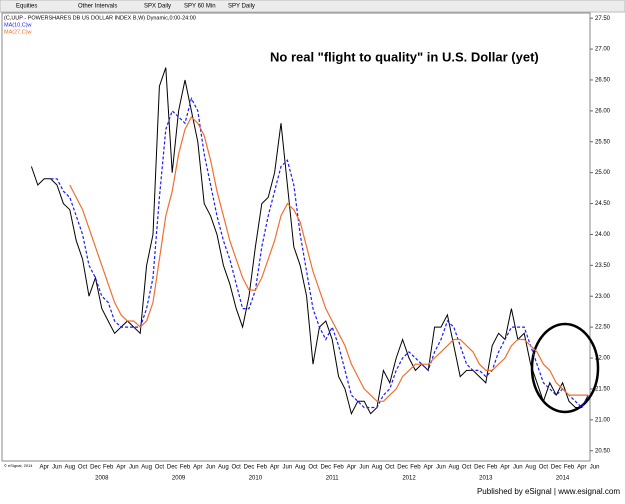  I want to click on y-tick-label: 26.00, so click(603, 111).